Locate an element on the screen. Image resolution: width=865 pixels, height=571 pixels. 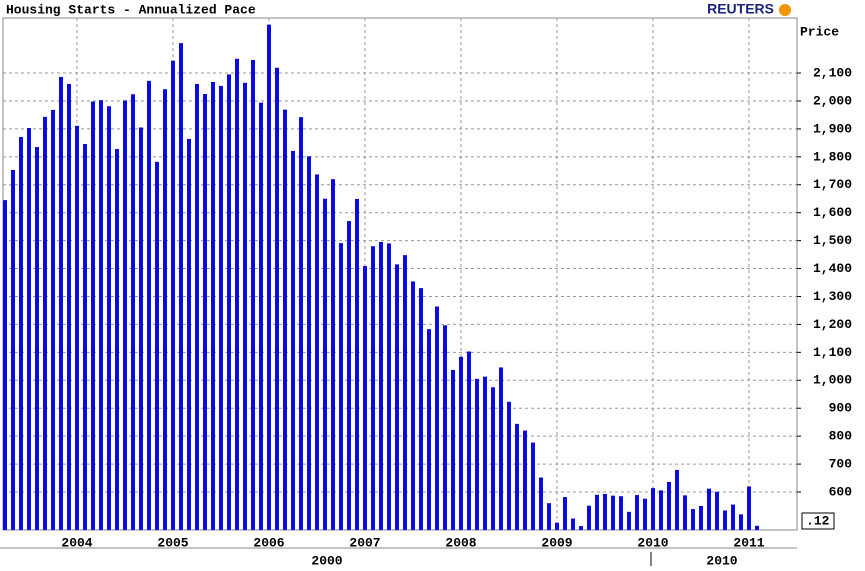
x-tick-label: 2009 is located at coordinates (556, 542).